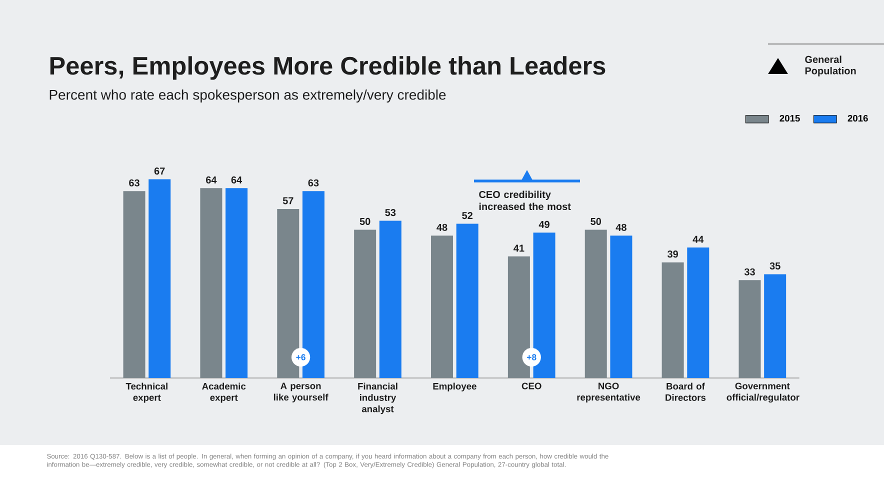 Image resolution: width=884 pixels, height=479 pixels. Describe the element at coordinates (454, 387) in the screenshot. I see `x-tick-label: Employee` at that location.